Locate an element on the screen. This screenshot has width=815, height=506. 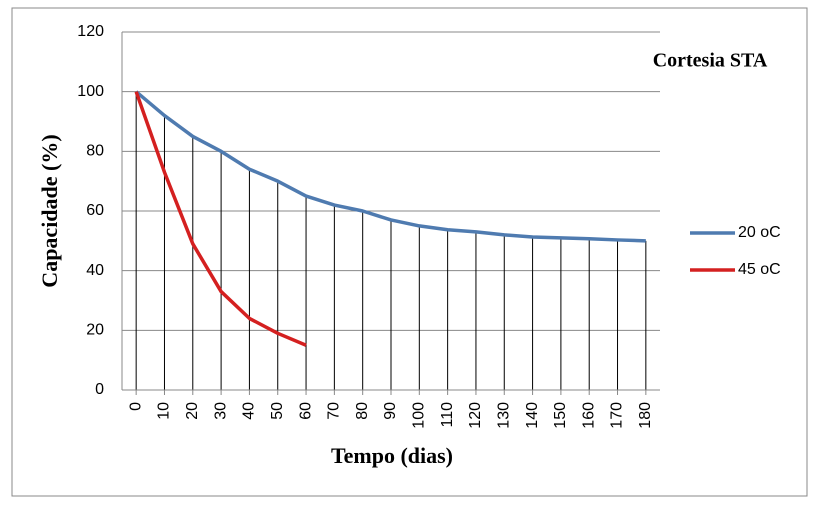
x-tick-label: 160 is located at coordinates (588, 415).